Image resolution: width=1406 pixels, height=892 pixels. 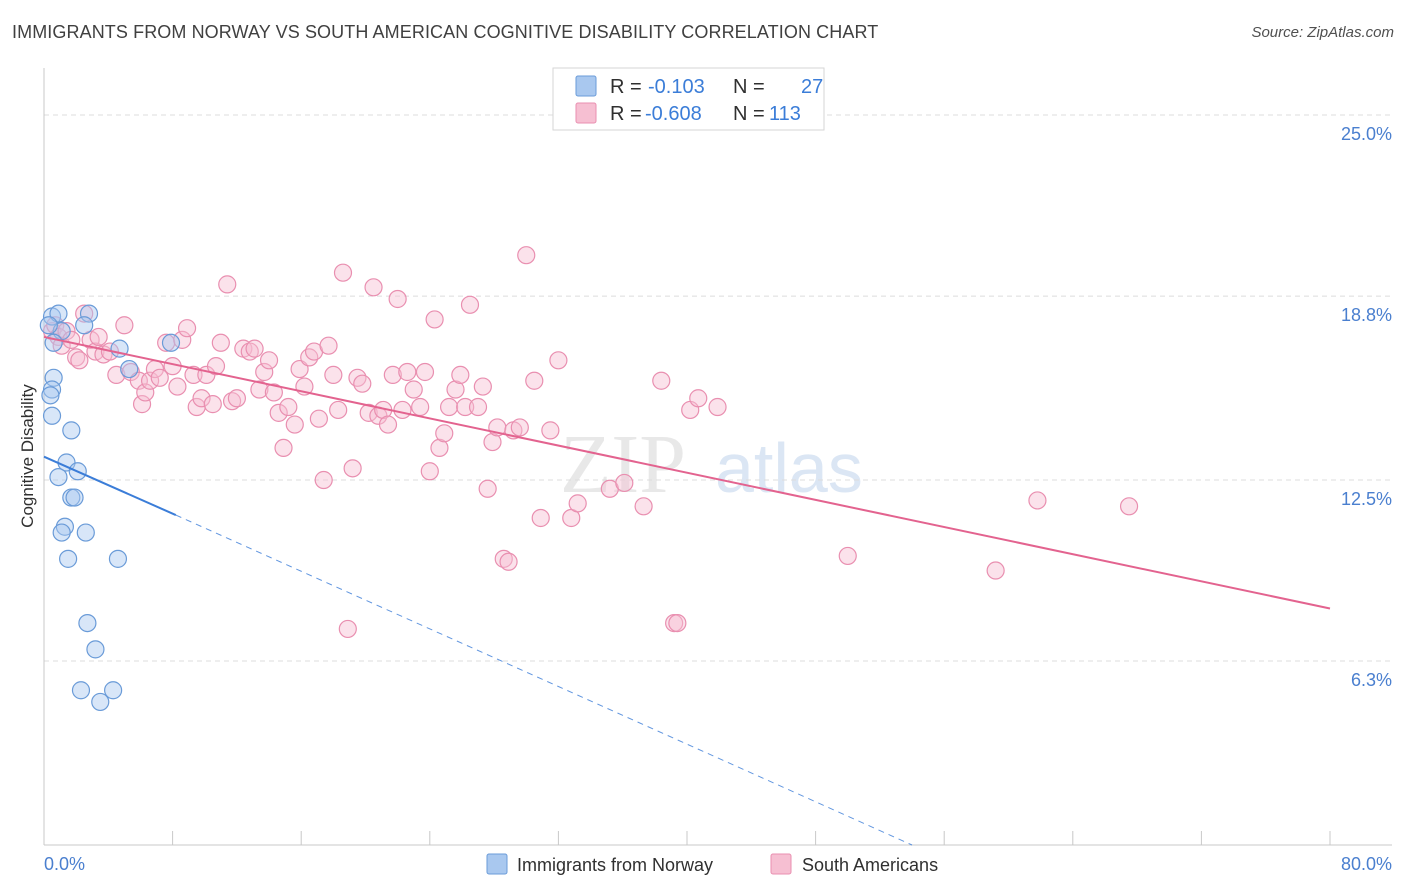 What do you see at coordinates (688, 99) in the screenshot?
I see `stats-legend-box` at bounding box center [688, 99].